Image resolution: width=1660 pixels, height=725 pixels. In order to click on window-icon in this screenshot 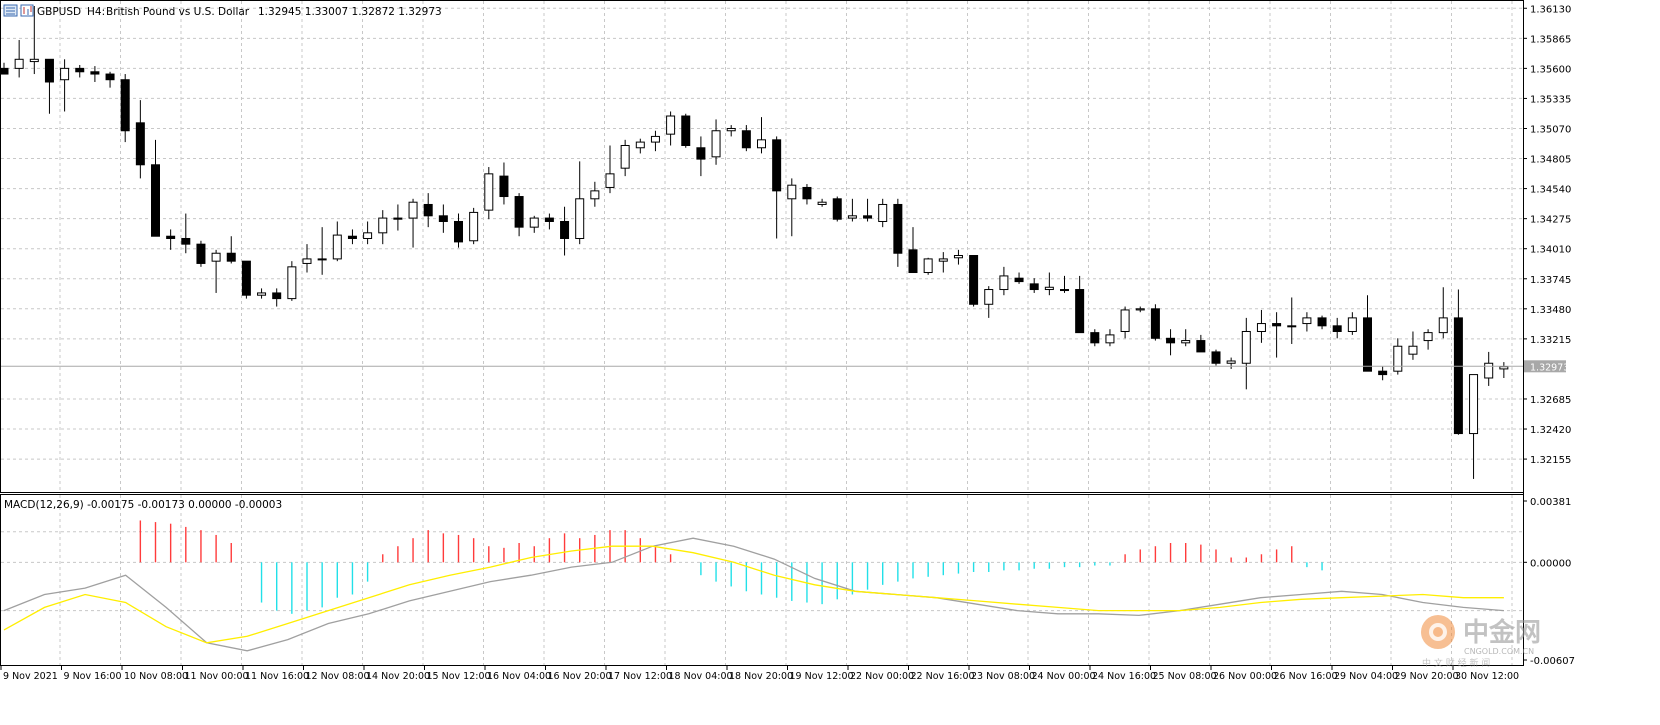, I will do `click(10, 10)`.